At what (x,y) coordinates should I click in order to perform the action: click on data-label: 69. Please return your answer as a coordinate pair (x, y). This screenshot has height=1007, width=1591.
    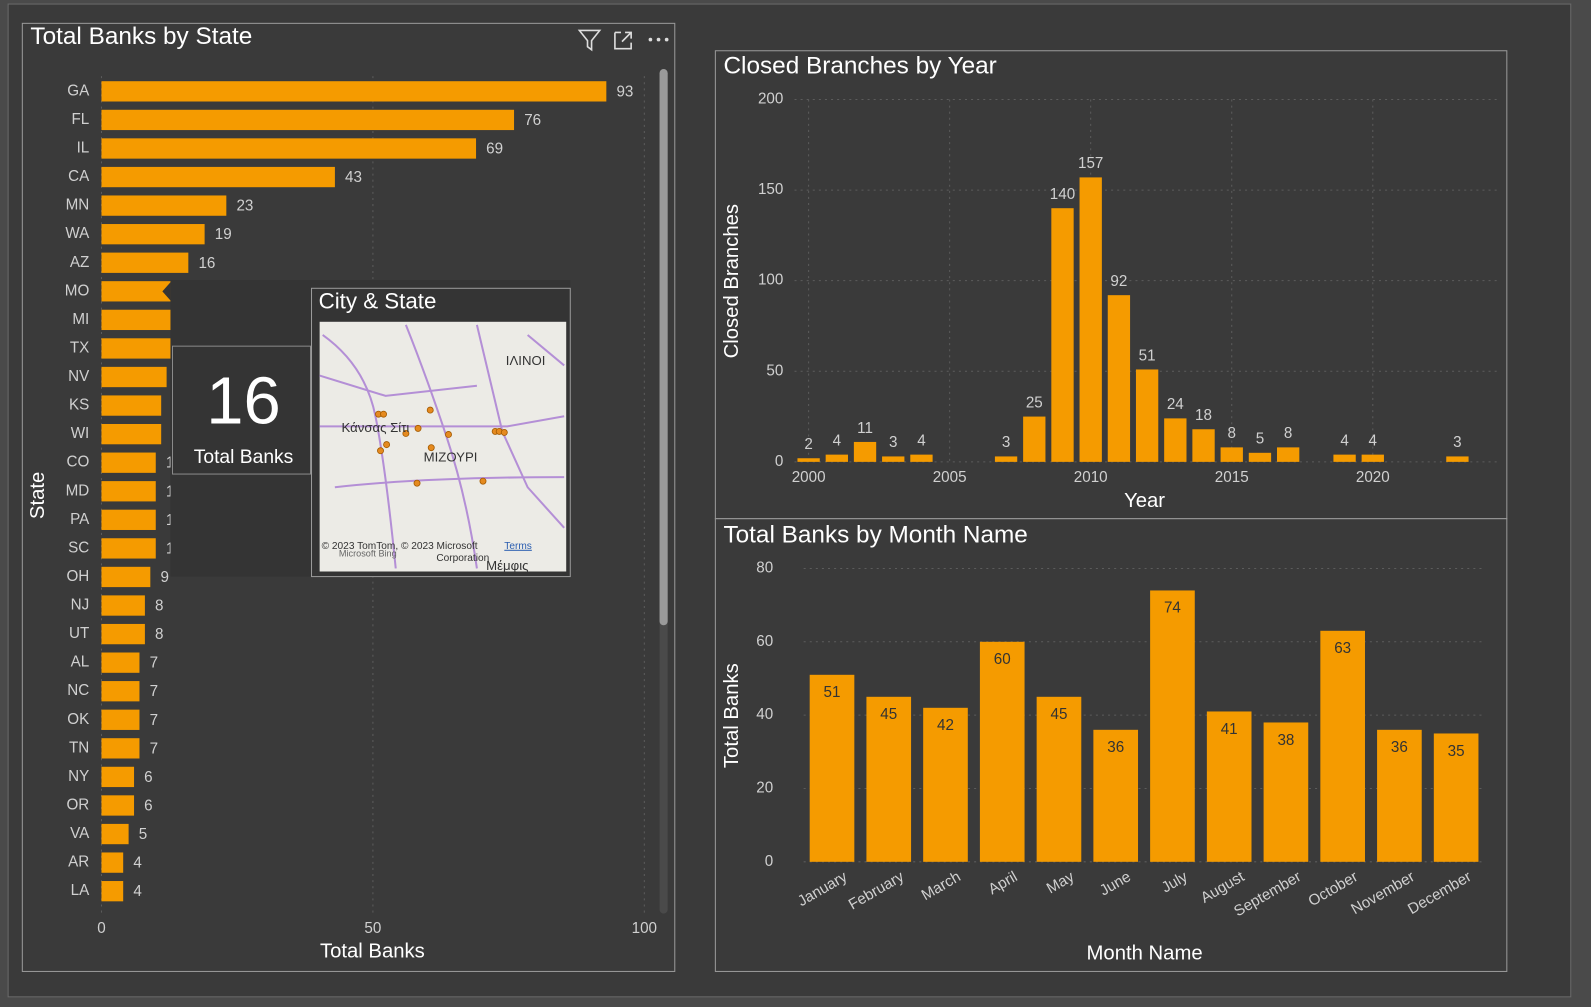
    Looking at the image, I should click on (494, 149).